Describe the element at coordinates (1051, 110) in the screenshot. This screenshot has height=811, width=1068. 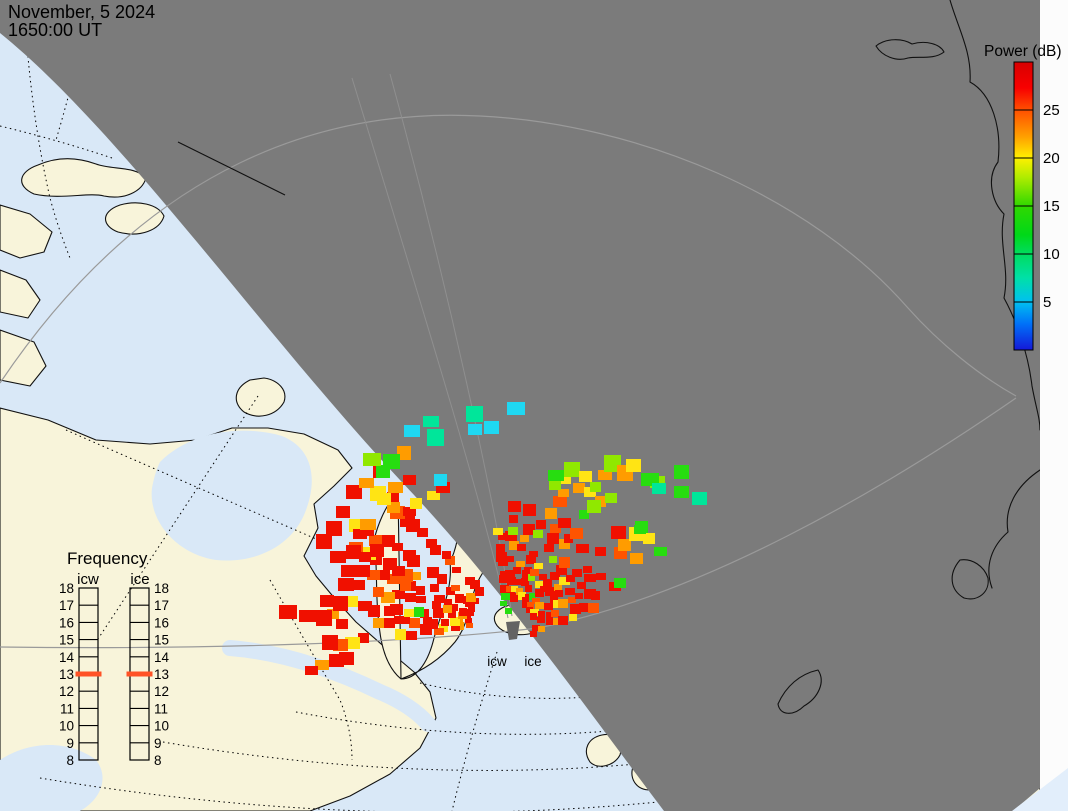
I see `colorbar-tick-label: 25` at that location.